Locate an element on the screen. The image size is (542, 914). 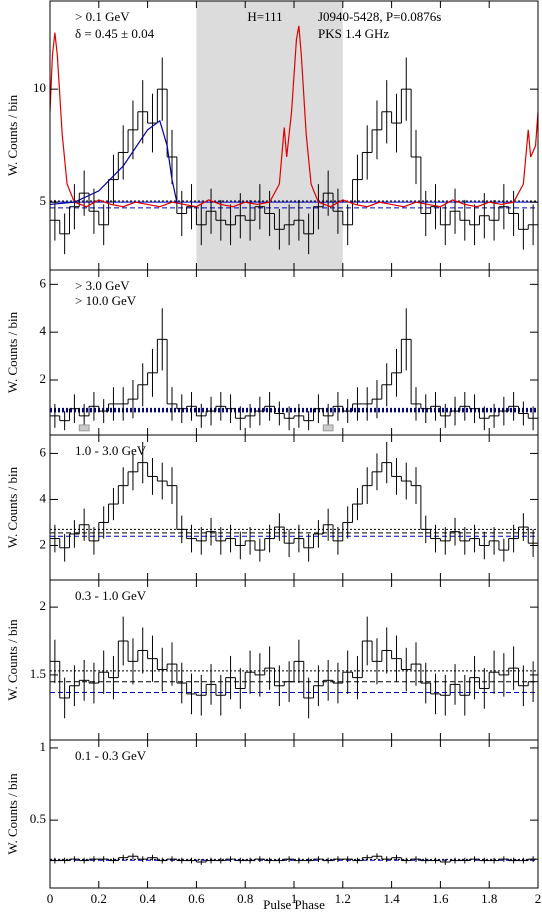
x-tick-label: 0.6 is located at coordinates (196, 898).